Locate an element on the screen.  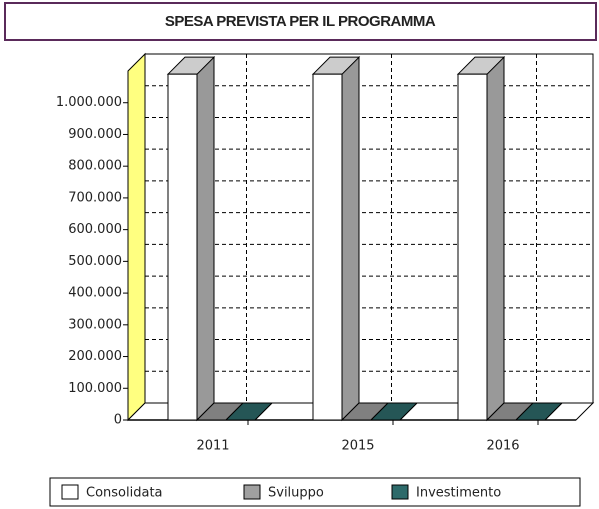
legend-label: Investimento is located at coordinates (458, 493).